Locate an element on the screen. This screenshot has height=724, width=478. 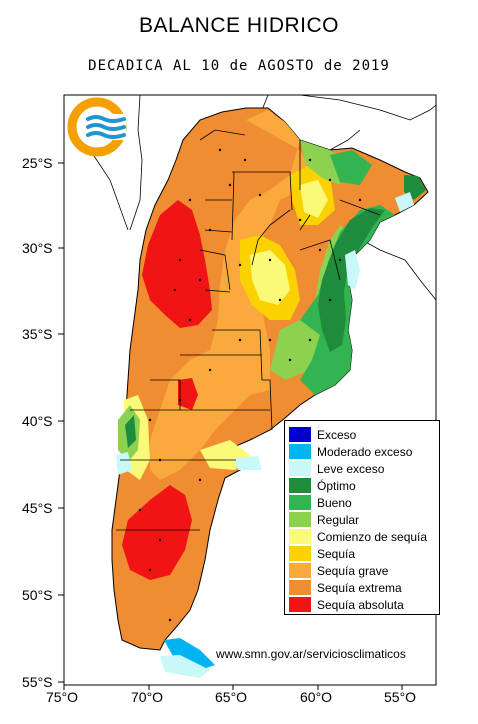
legend-item: Óptimo is located at coordinates (322, 485).